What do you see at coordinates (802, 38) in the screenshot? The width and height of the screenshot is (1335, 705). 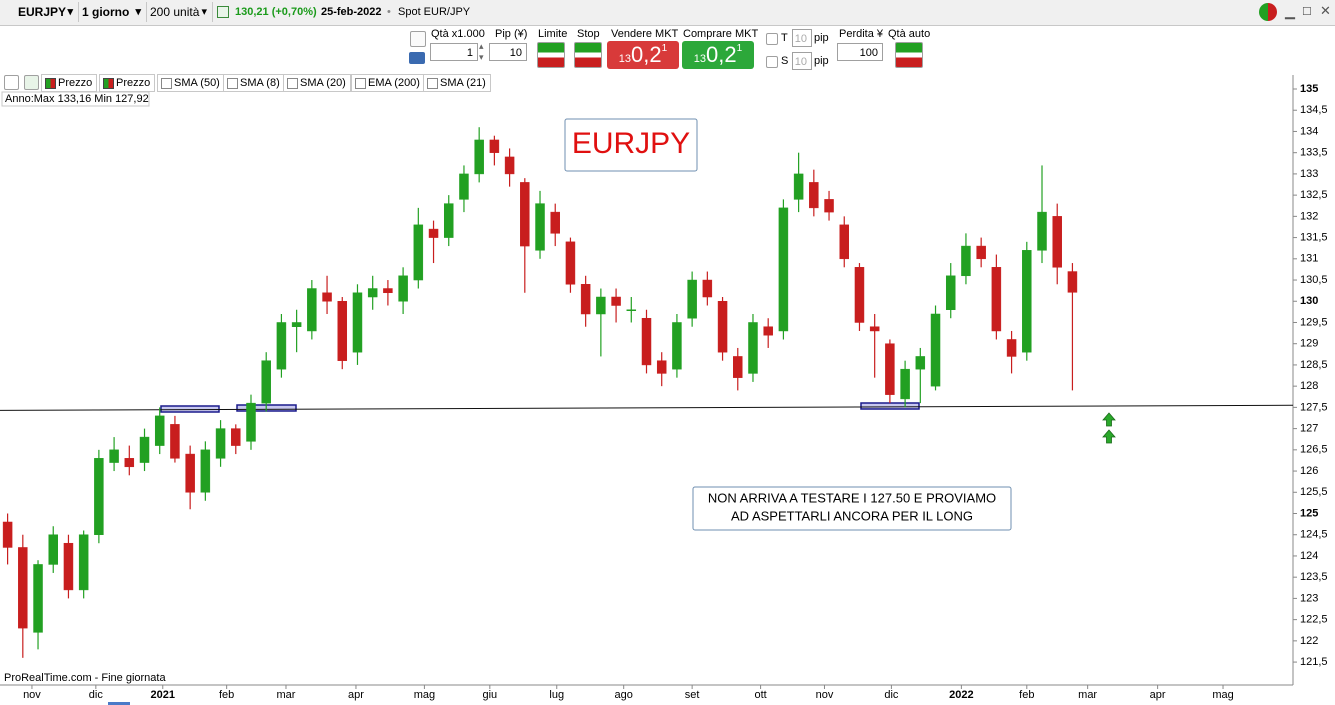 I see `t-input: 10` at bounding box center [802, 38].